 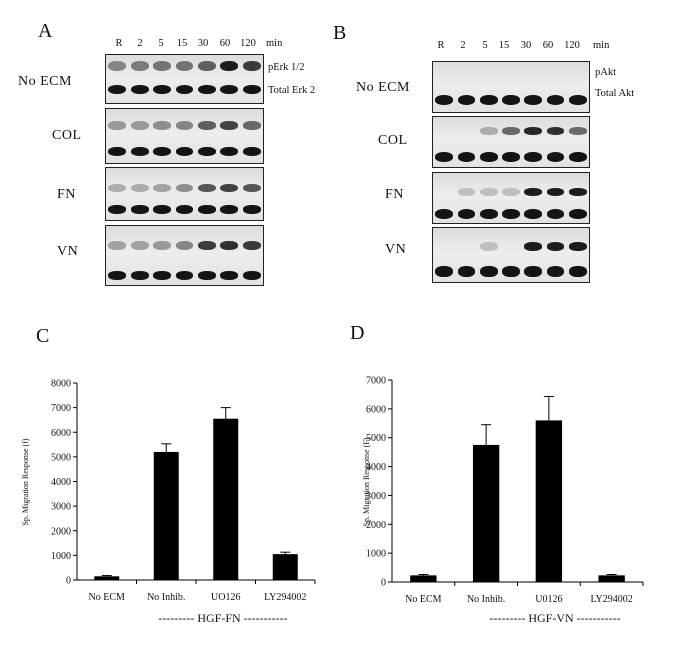 I want to click on panel-letter-a: A, so click(x=45, y=31).